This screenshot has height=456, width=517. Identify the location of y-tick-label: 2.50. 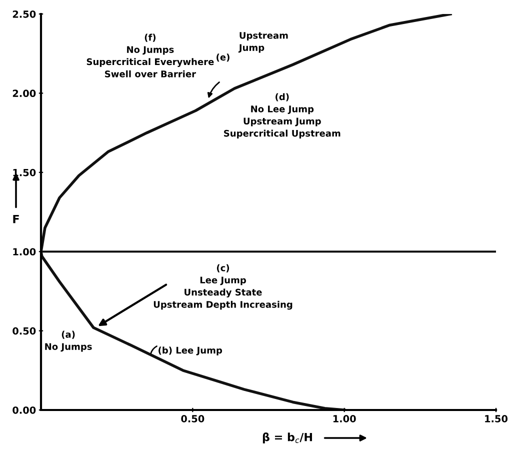
(24, 14).